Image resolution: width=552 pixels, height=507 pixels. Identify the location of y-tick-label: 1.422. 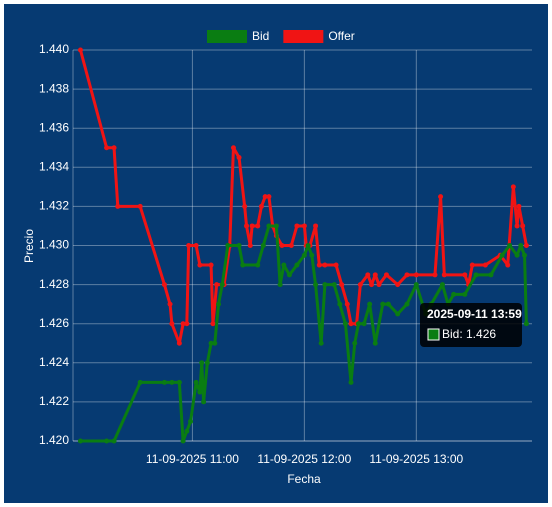
(54, 401).